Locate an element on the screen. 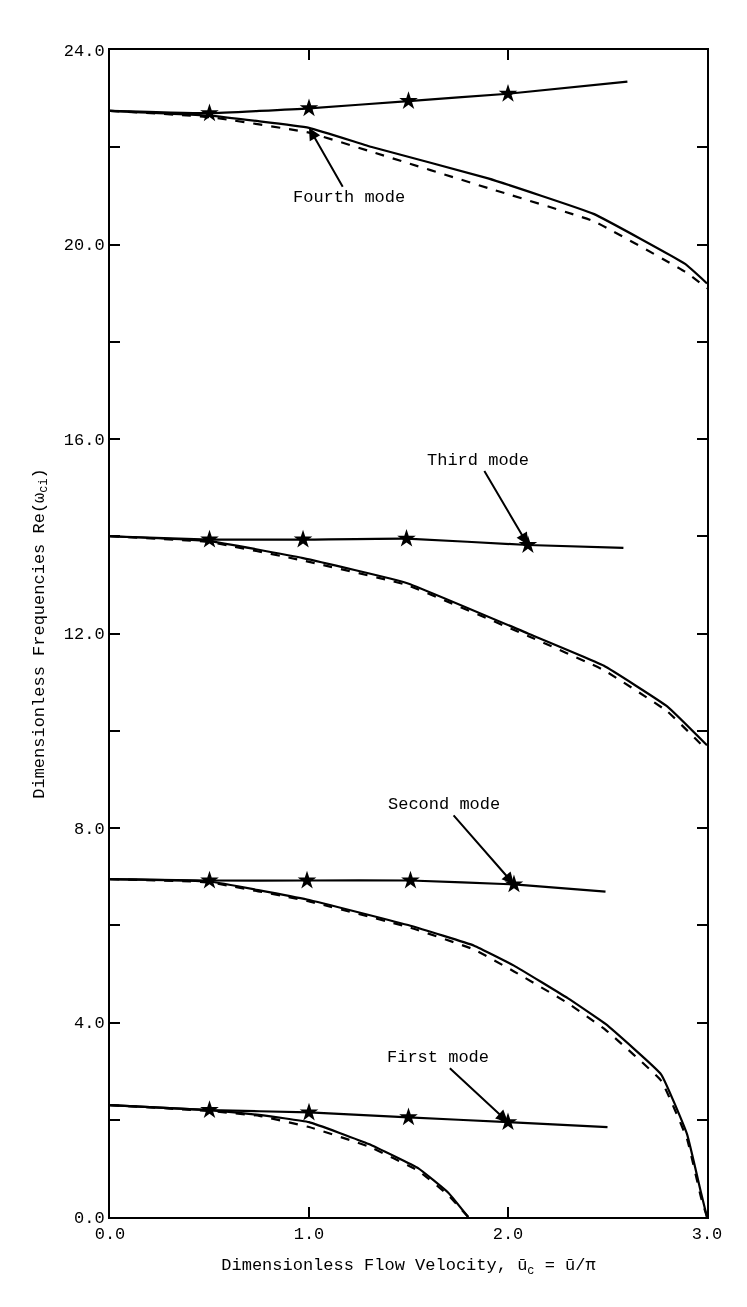 The image size is (747, 1307). annotation: Fourth mode is located at coordinates (349, 197).